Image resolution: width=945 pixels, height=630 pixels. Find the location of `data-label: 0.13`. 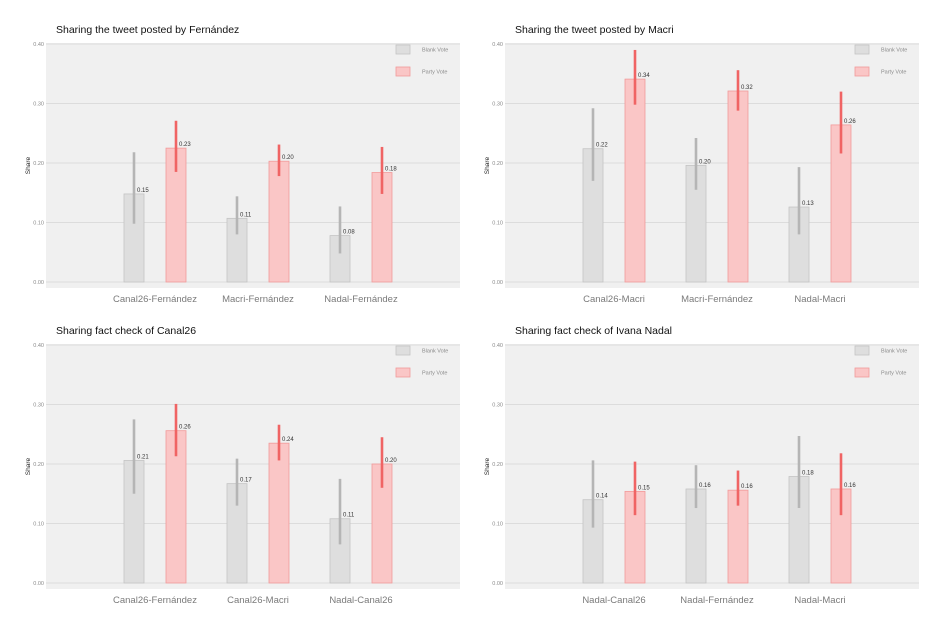

data-label: 0.13 is located at coordinates (808, 204).